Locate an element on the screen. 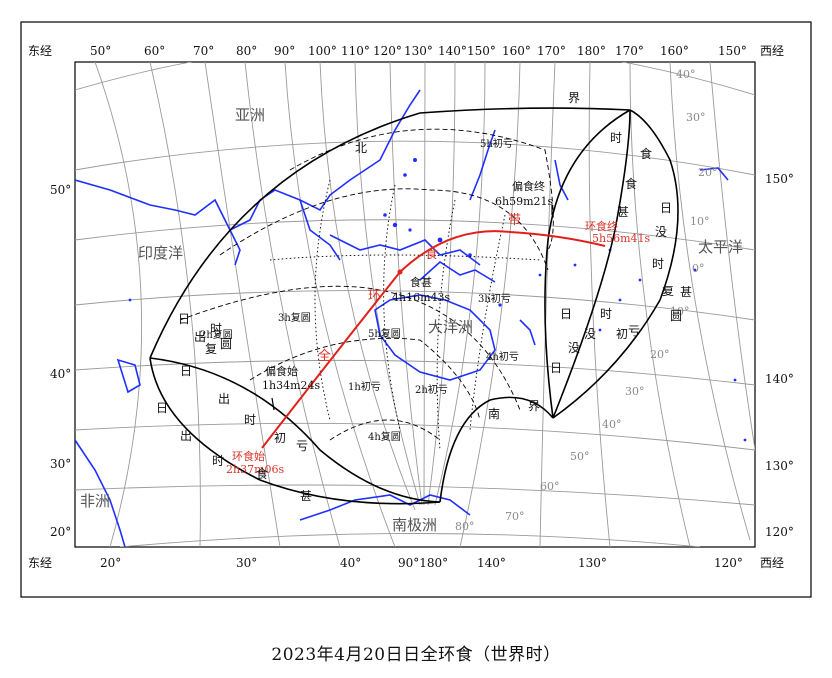  inner-latitude-label: 50° is located at coordinates (580, 456).